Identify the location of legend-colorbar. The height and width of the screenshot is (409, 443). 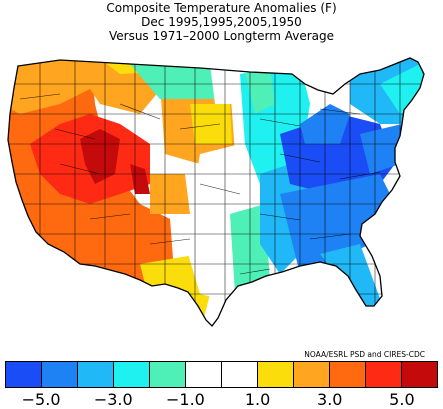
(221, 374).